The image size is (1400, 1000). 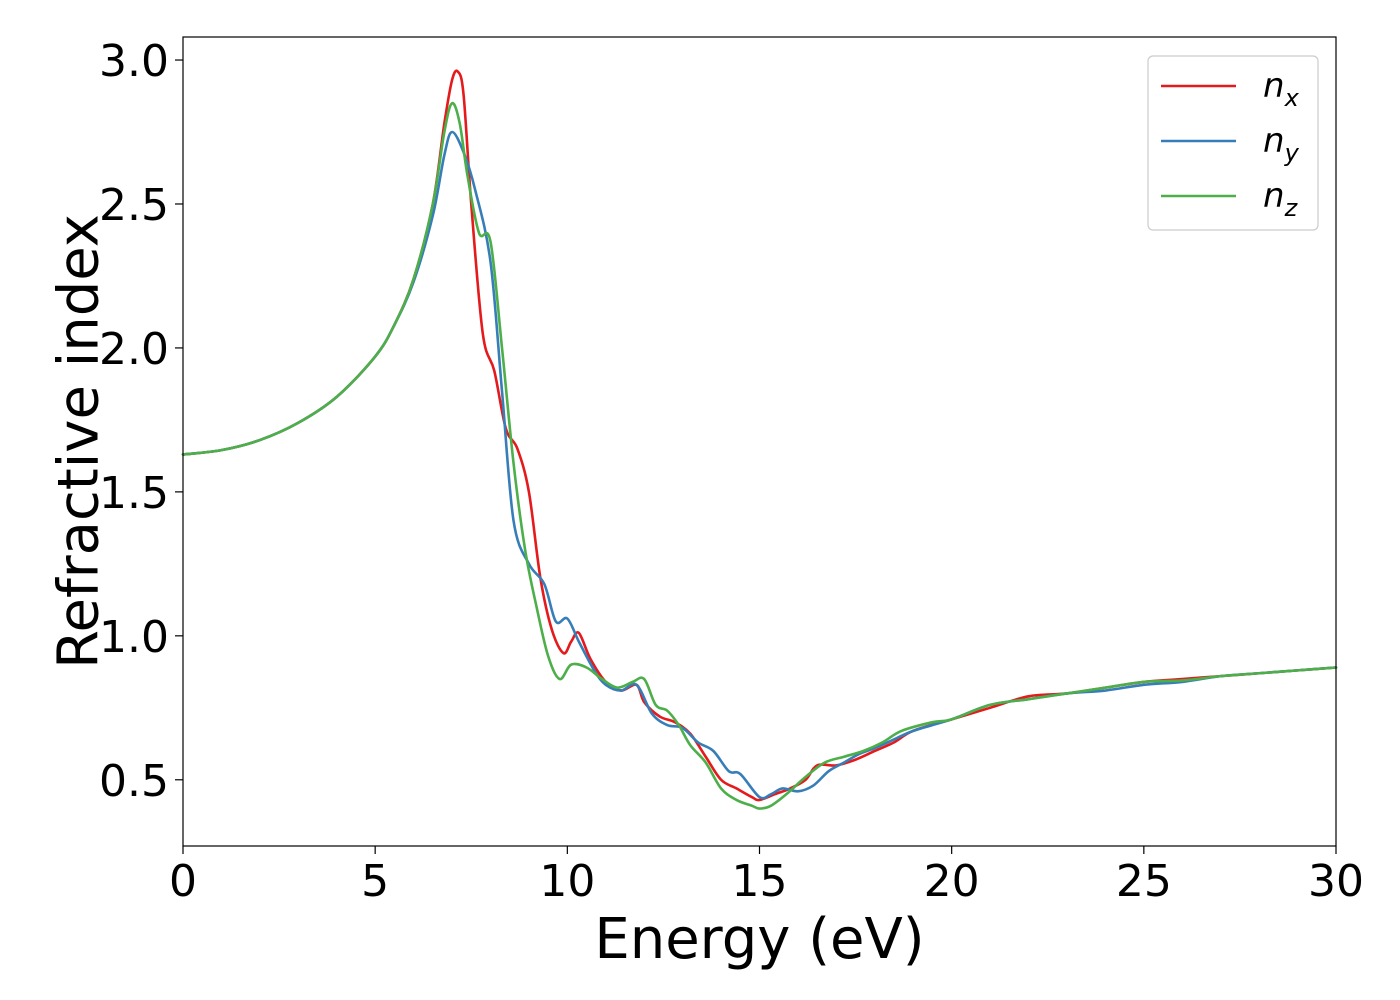 I want to click on legend-label-z: nz, so click(x=1281, y=199).